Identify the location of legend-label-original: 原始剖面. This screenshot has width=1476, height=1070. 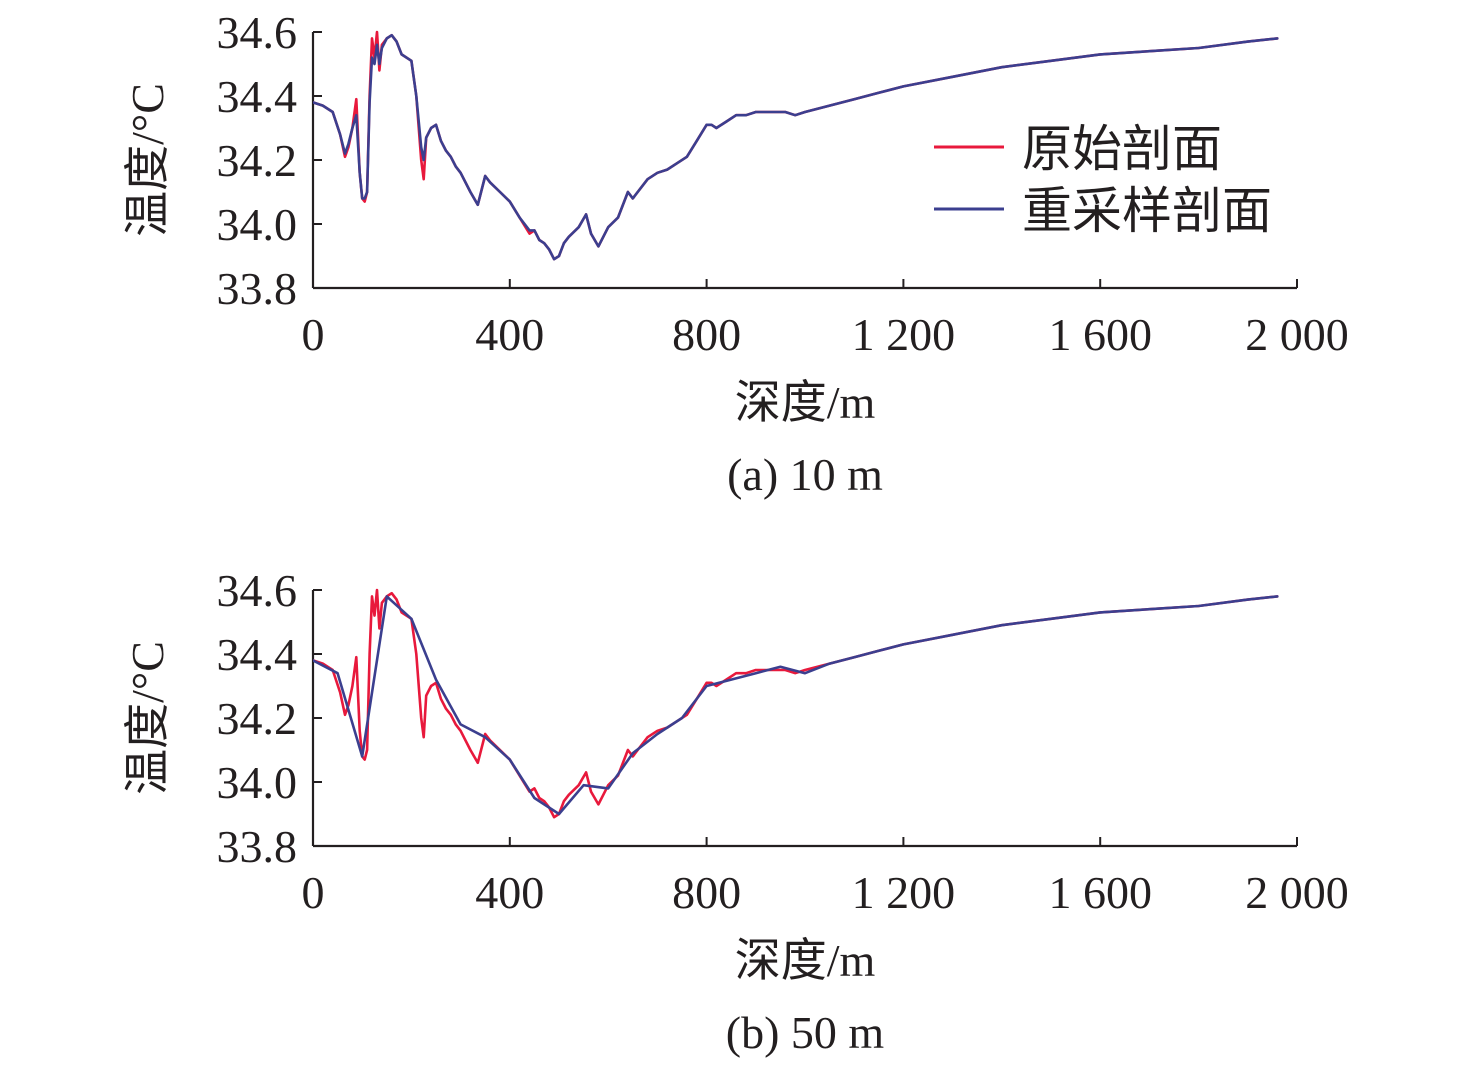
(1122, 149).